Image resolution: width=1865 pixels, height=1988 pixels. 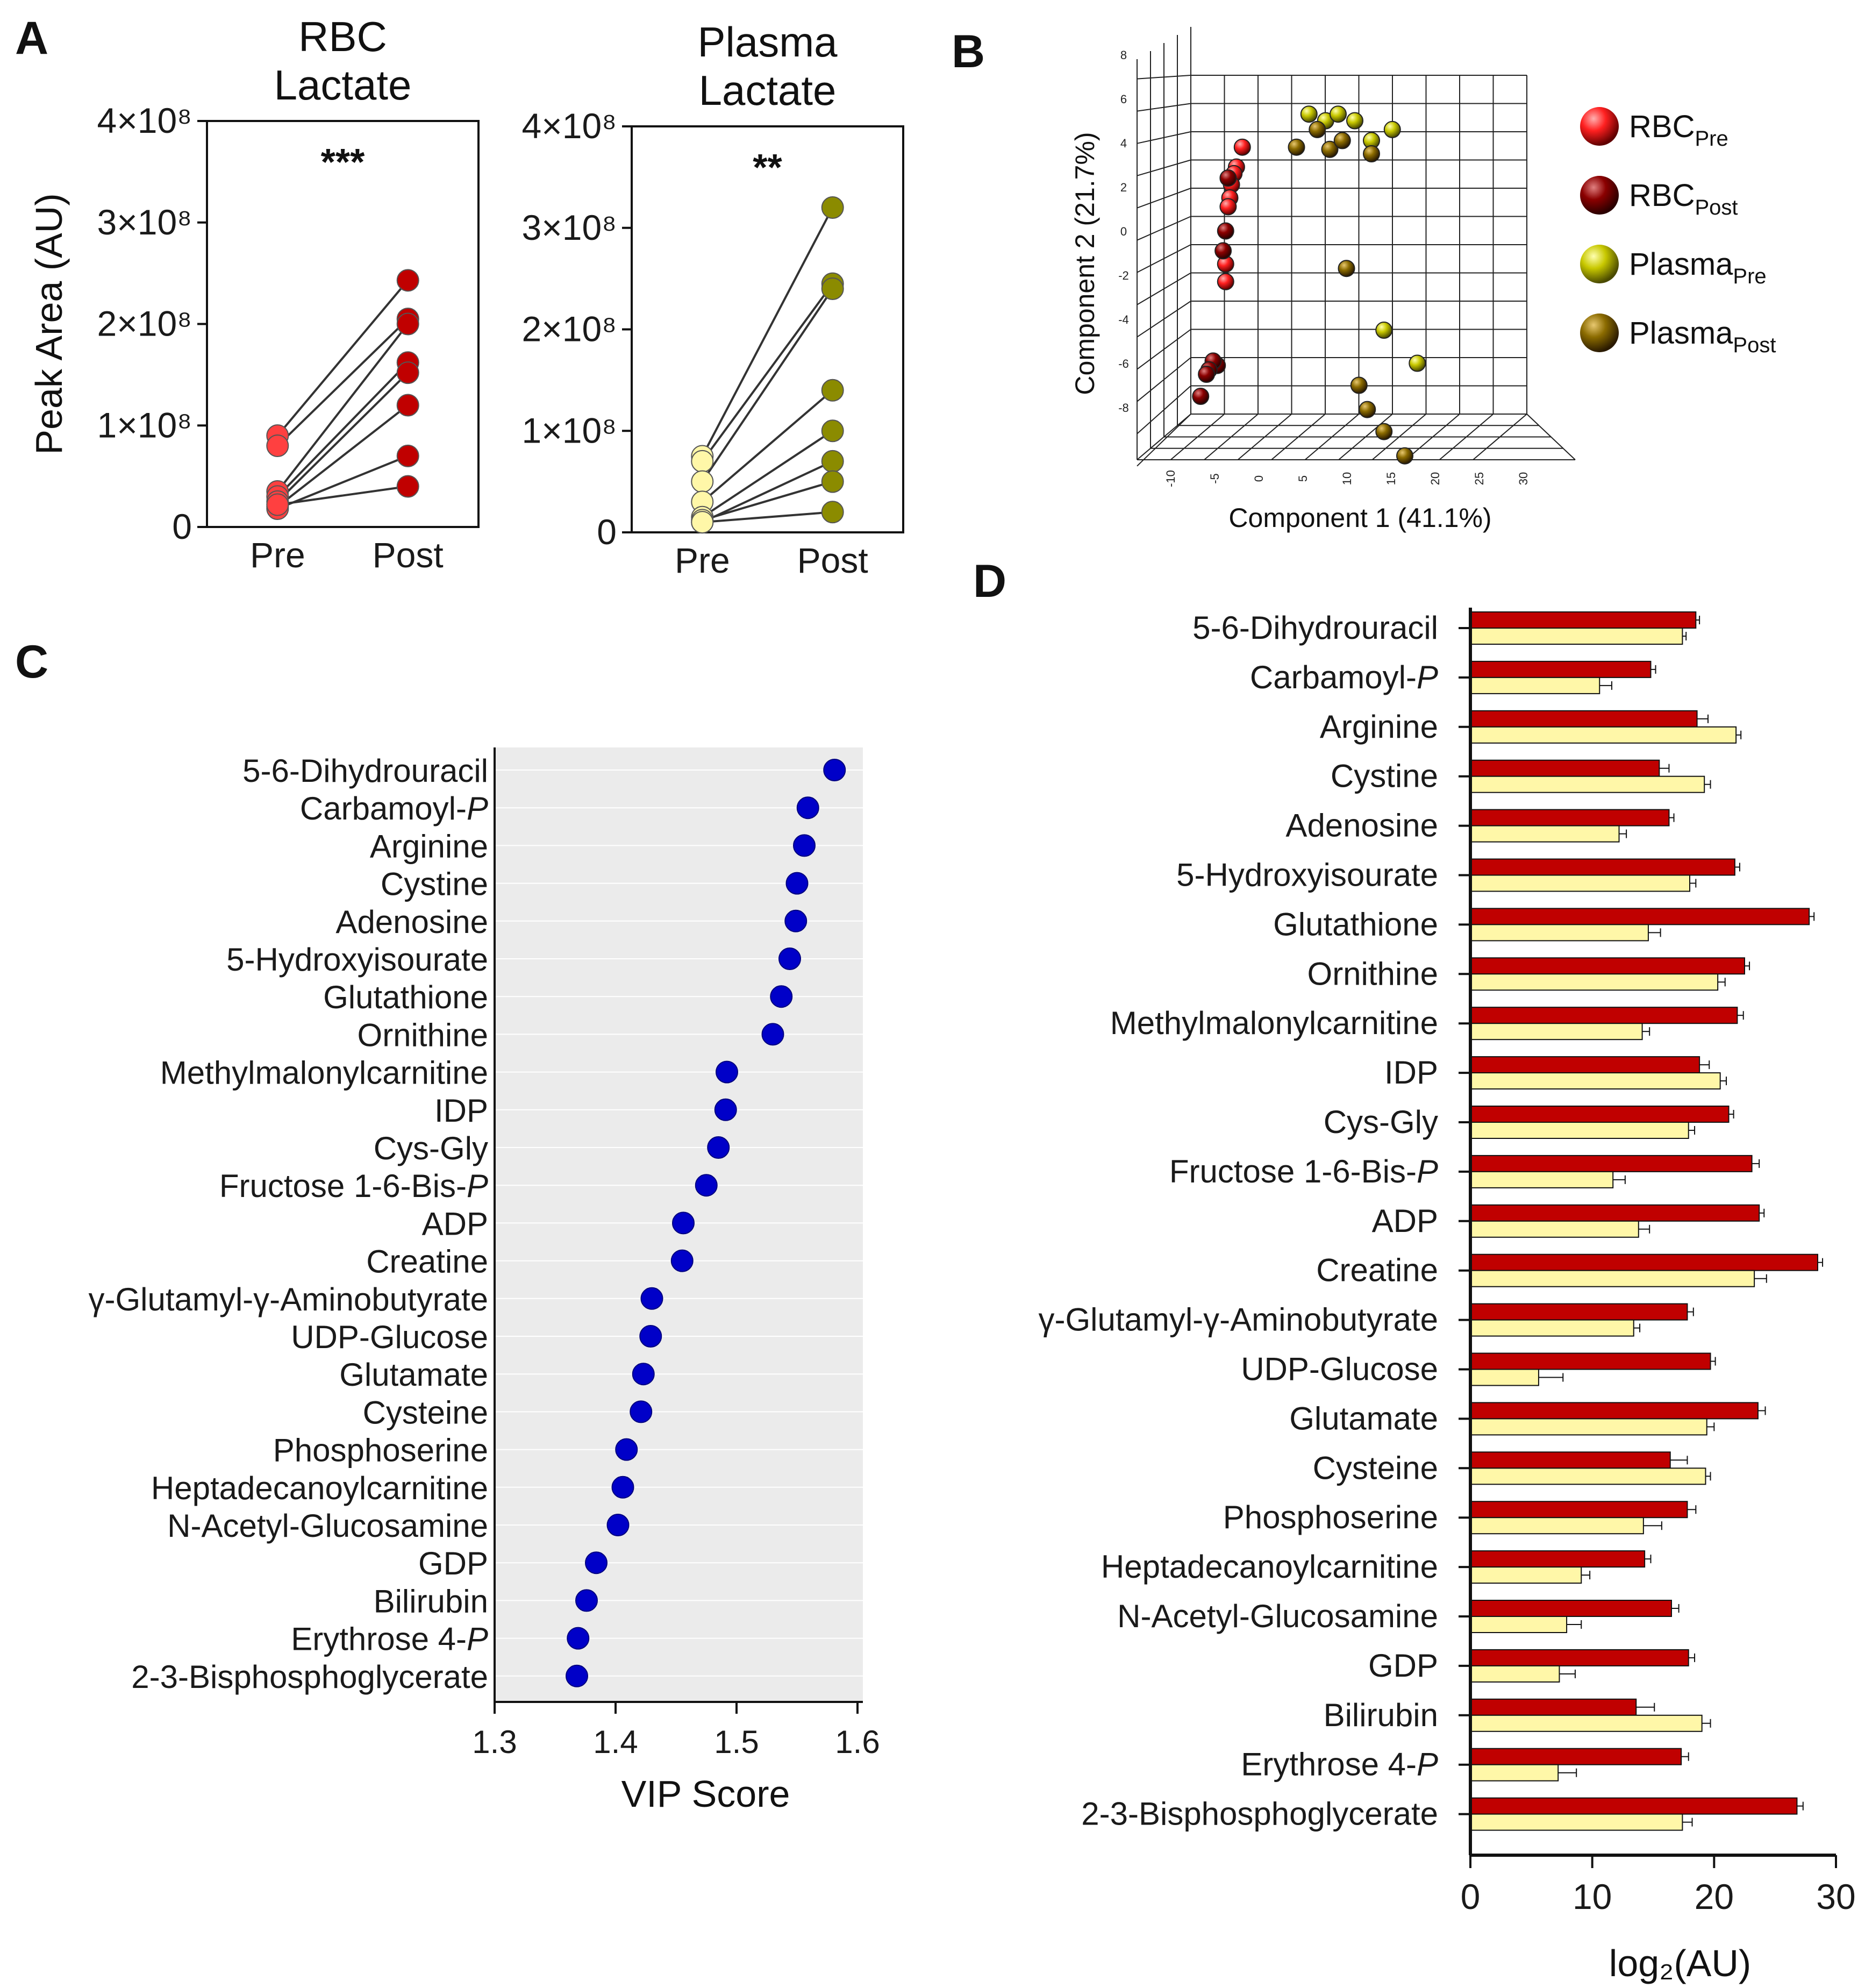 I want to click on category-label: ADP, so click(x=1405, y=1221).